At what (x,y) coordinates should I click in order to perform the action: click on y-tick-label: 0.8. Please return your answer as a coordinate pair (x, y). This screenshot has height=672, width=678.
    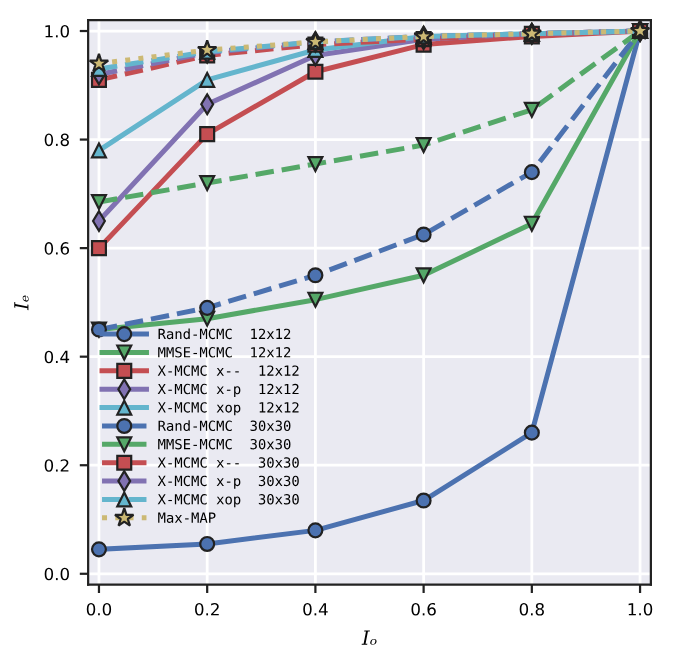
    Looking at the image, I should click on (56, 140).